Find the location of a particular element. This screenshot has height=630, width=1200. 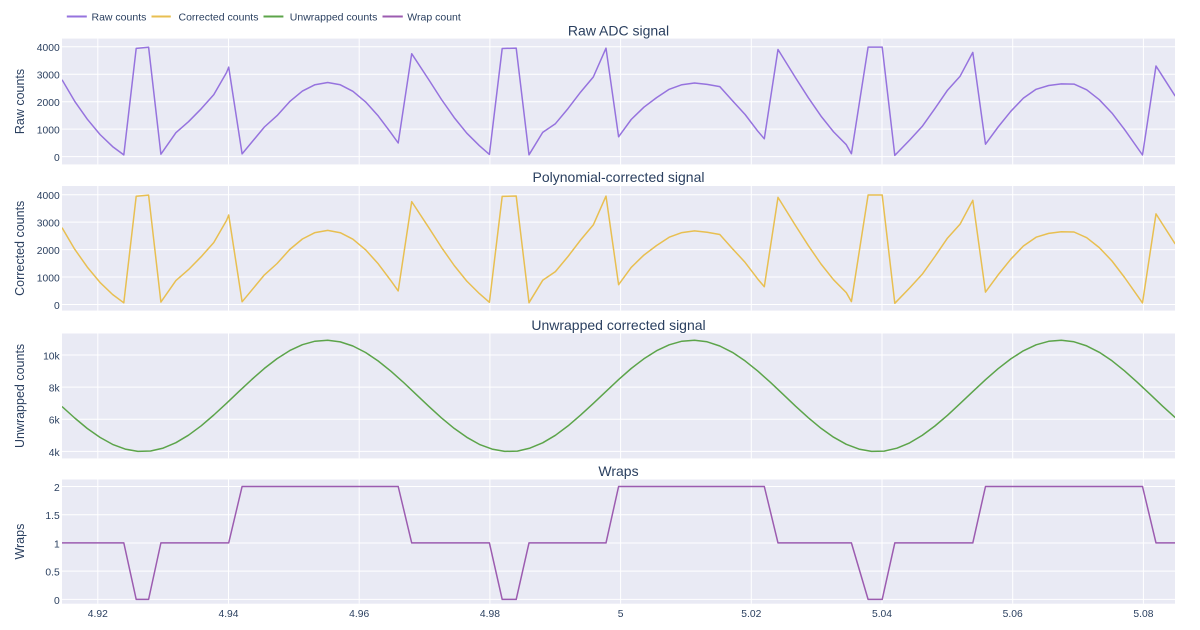

svg-text: Polynomial-corrected signal is located at coordinates (619, 177).